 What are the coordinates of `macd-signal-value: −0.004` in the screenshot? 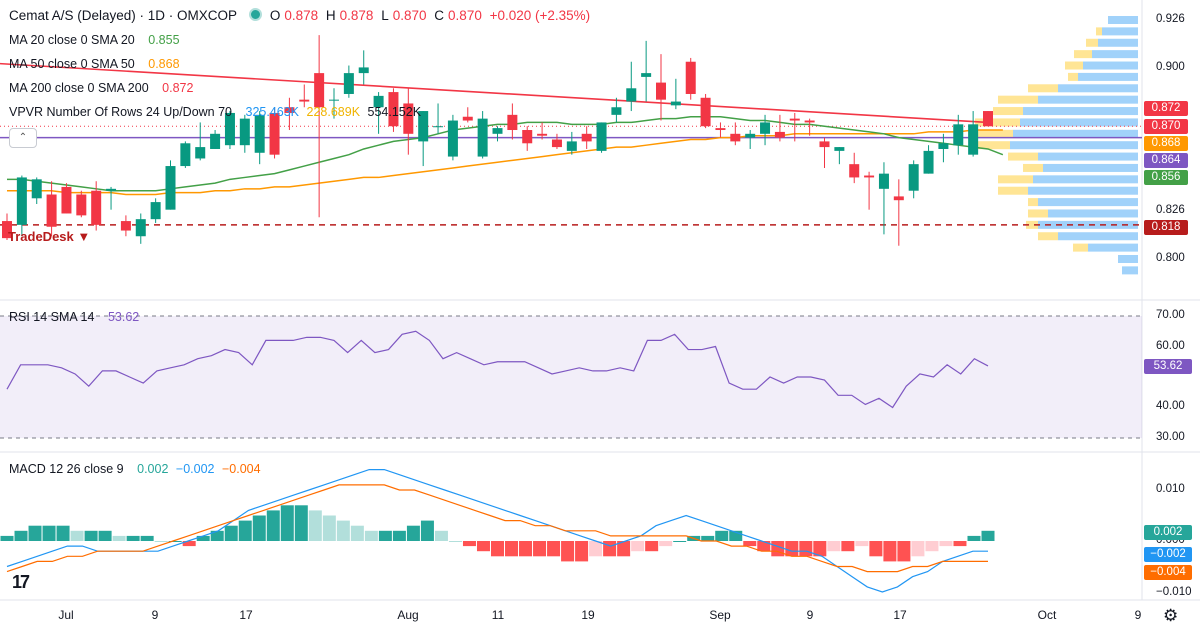 It's located at (241, 469).